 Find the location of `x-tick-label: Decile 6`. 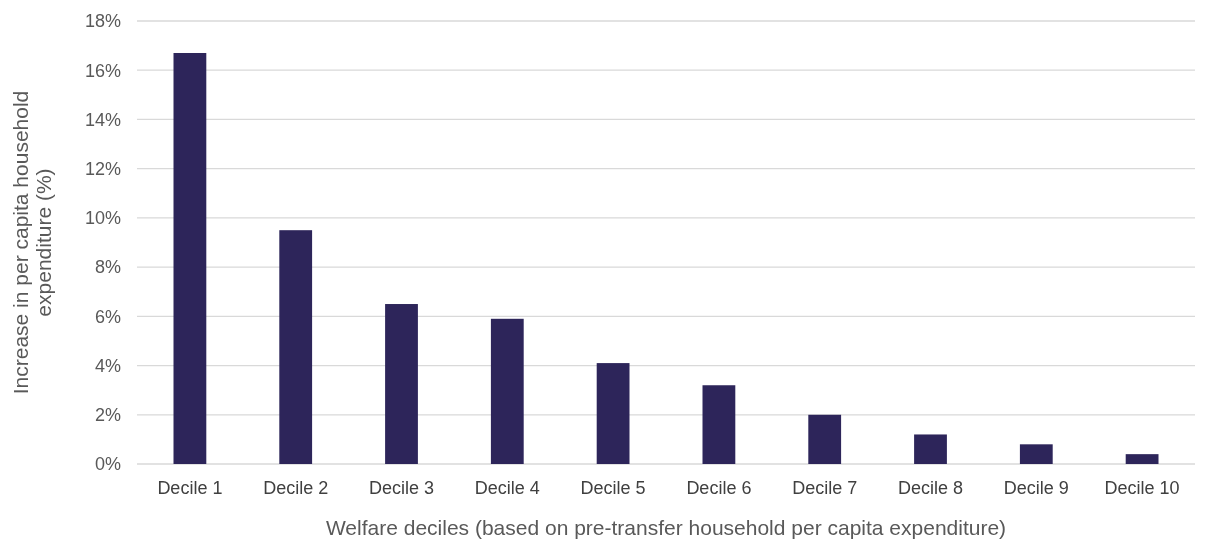

x-tick-label: Decile 6 is located at coordinates (719, 488).